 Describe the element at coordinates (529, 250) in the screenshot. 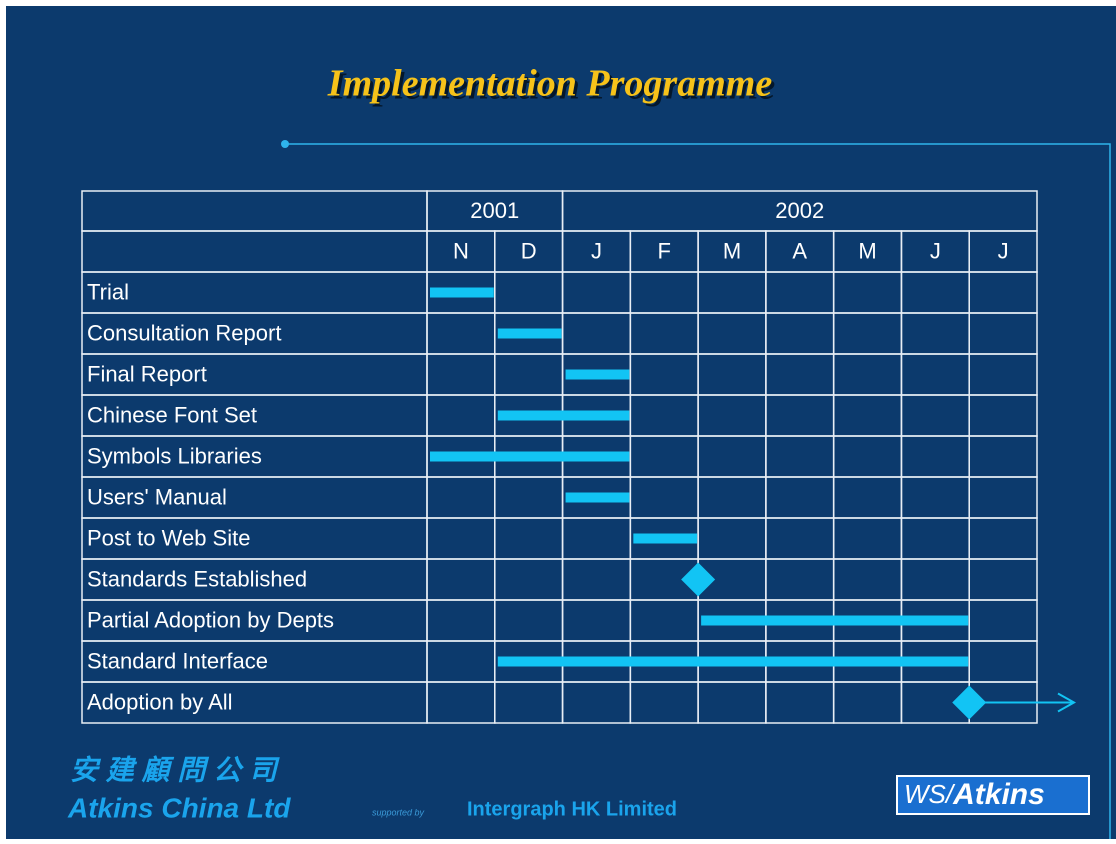

I see `month-label: D` at that location.